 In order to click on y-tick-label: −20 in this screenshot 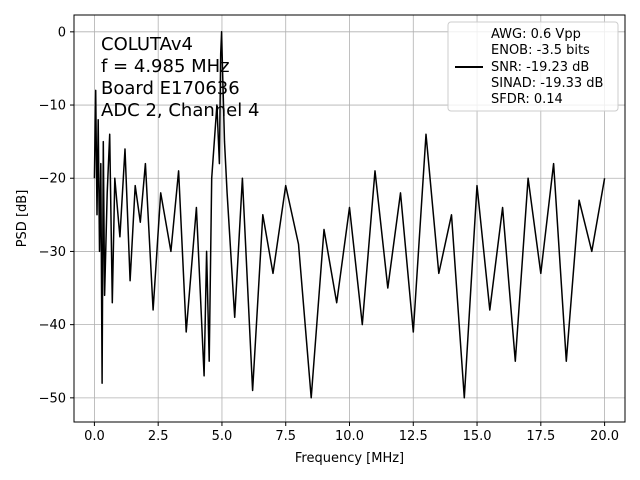, I will do `click(52, 179)`.